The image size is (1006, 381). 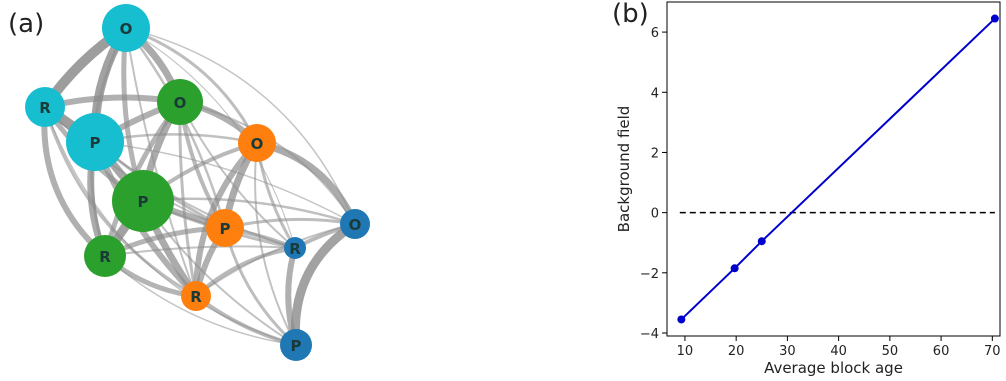 What do you see at coordinates (890, 351) in the screenshot?
I see `x-tick-label: 50` at bounding box center [890, 351].